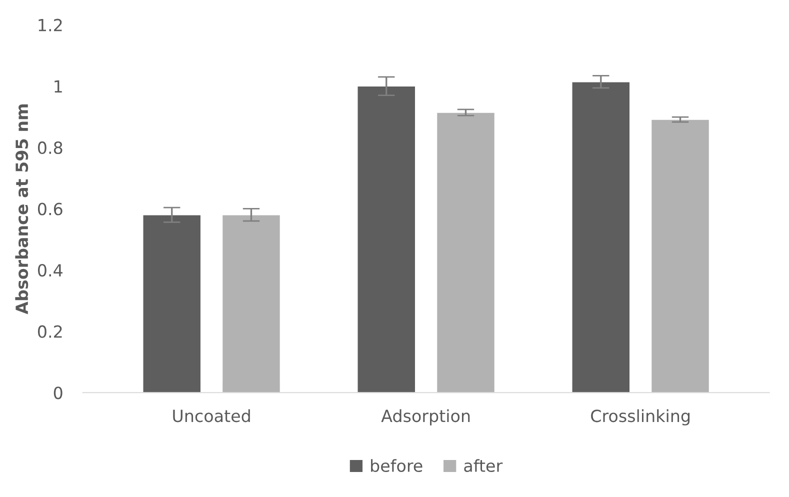 The height and width of the screenshot is (497, 789). Describe the element at coordinates (21, 209) in the screenshot. I see `y-axis-title: Absorbance at 595 nm` at that location.